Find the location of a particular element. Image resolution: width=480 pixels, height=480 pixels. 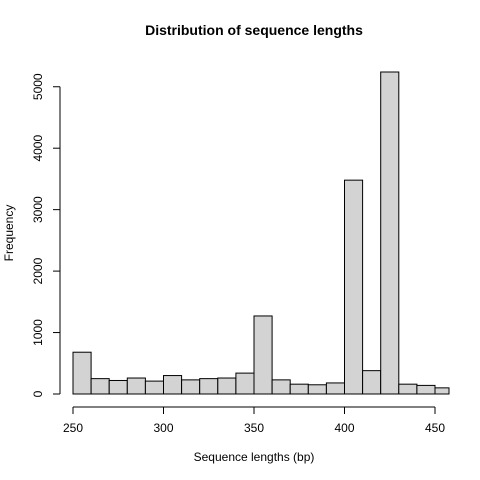

y-tick-label: 2000 is located at coordinates (38, 270).